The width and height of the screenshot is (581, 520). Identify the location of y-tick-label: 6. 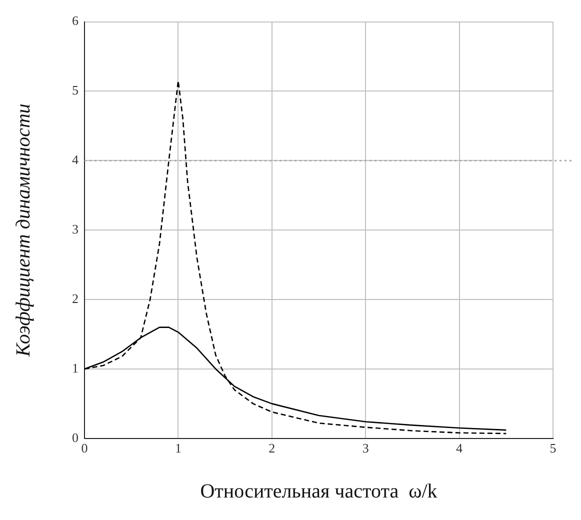
(75, 20).